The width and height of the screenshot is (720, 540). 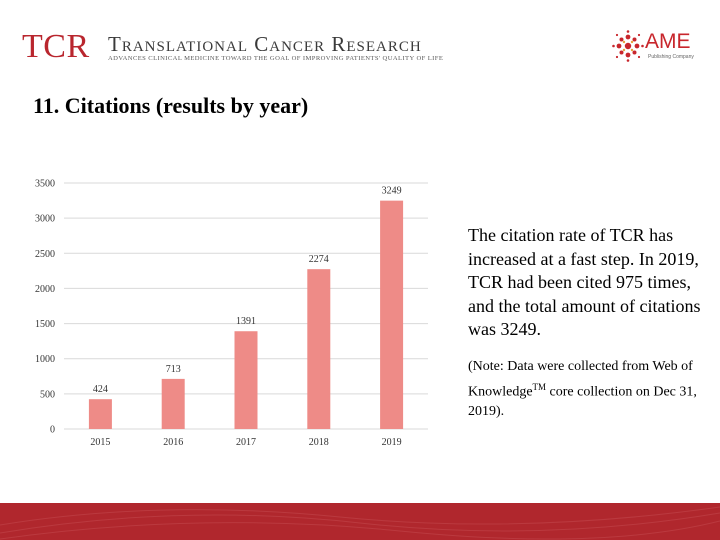 I want to click on footer-band, so click(x=360, y=521).